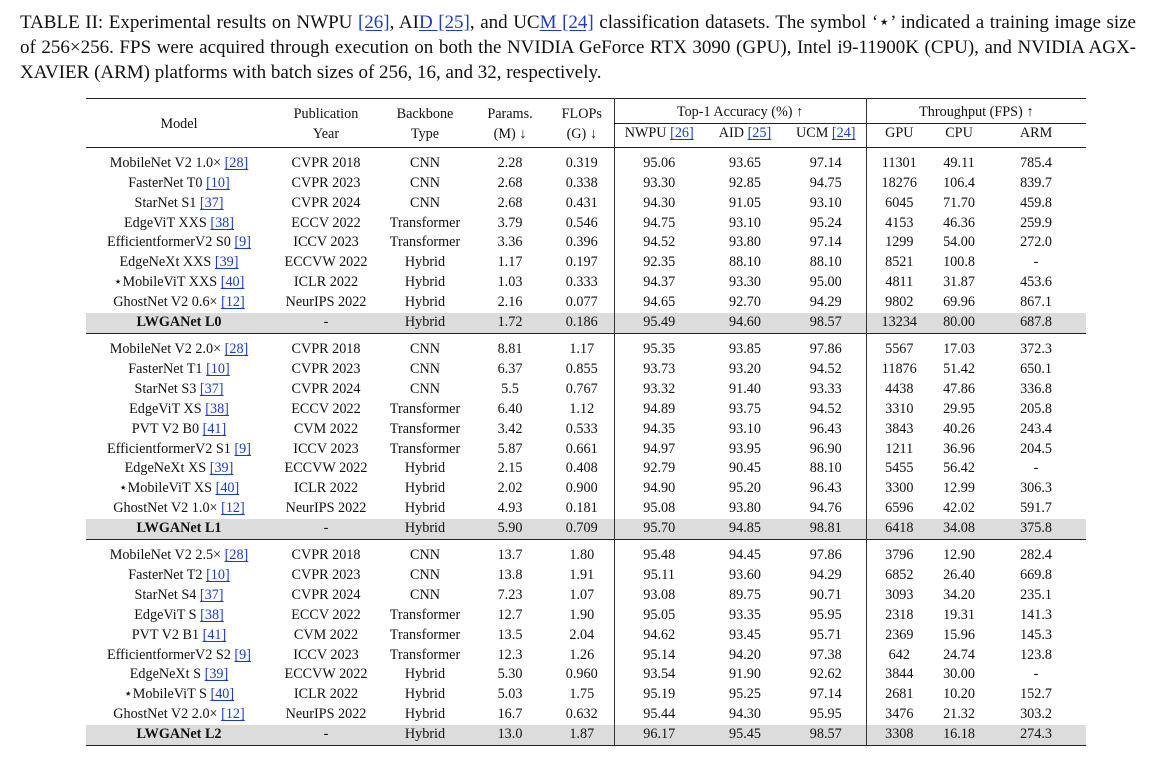 Image resolution: width=1154 pixels, height=770 pixels. Describe the element at coordinates (899, 283) in the screenshot. I see `gpu-cell: 4811` at that location.